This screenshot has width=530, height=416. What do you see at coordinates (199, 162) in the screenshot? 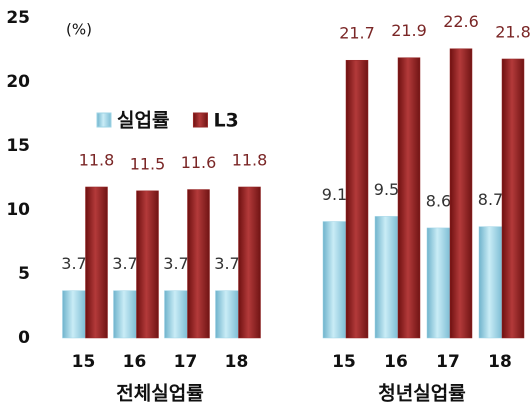
I see `value-label: 11.6` at bounding box center [199, 162].